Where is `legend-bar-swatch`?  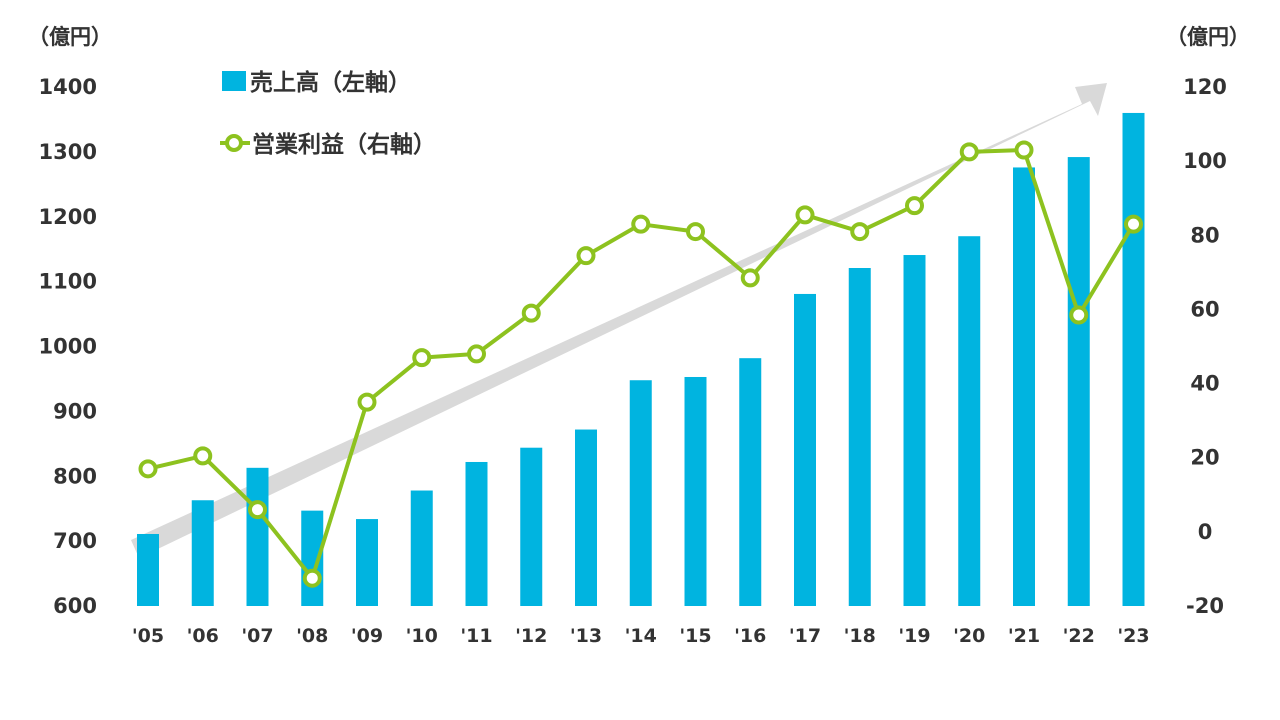
legend-bar-swatch is located at coordinates (234, 81).